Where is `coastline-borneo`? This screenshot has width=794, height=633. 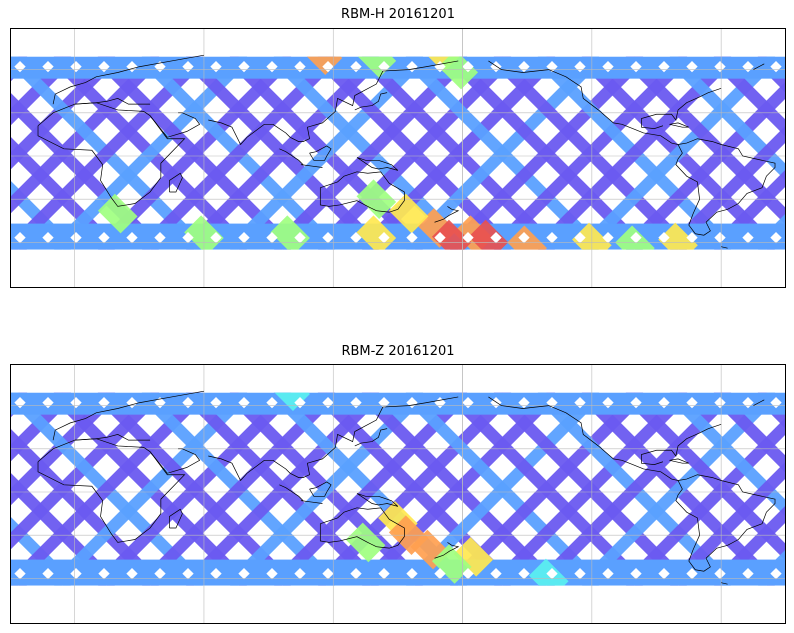
coastline-borneo is located at coordinates (320, 489).